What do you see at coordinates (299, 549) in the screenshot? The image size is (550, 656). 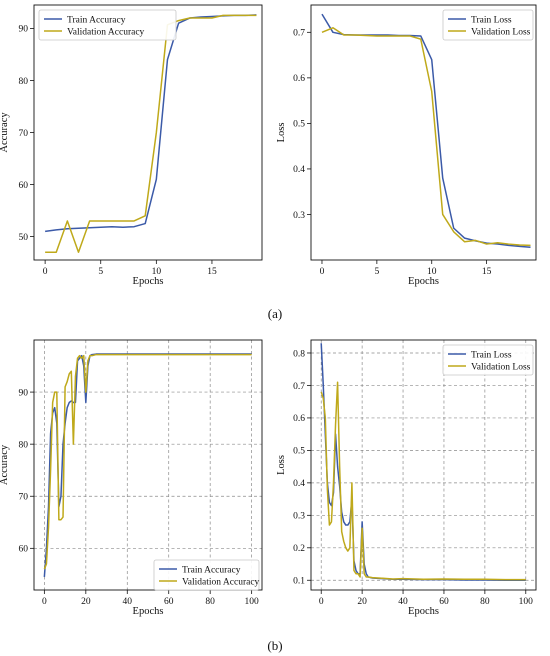 I see `y-tick-label: 0.2` at bounding box center [299, 549].